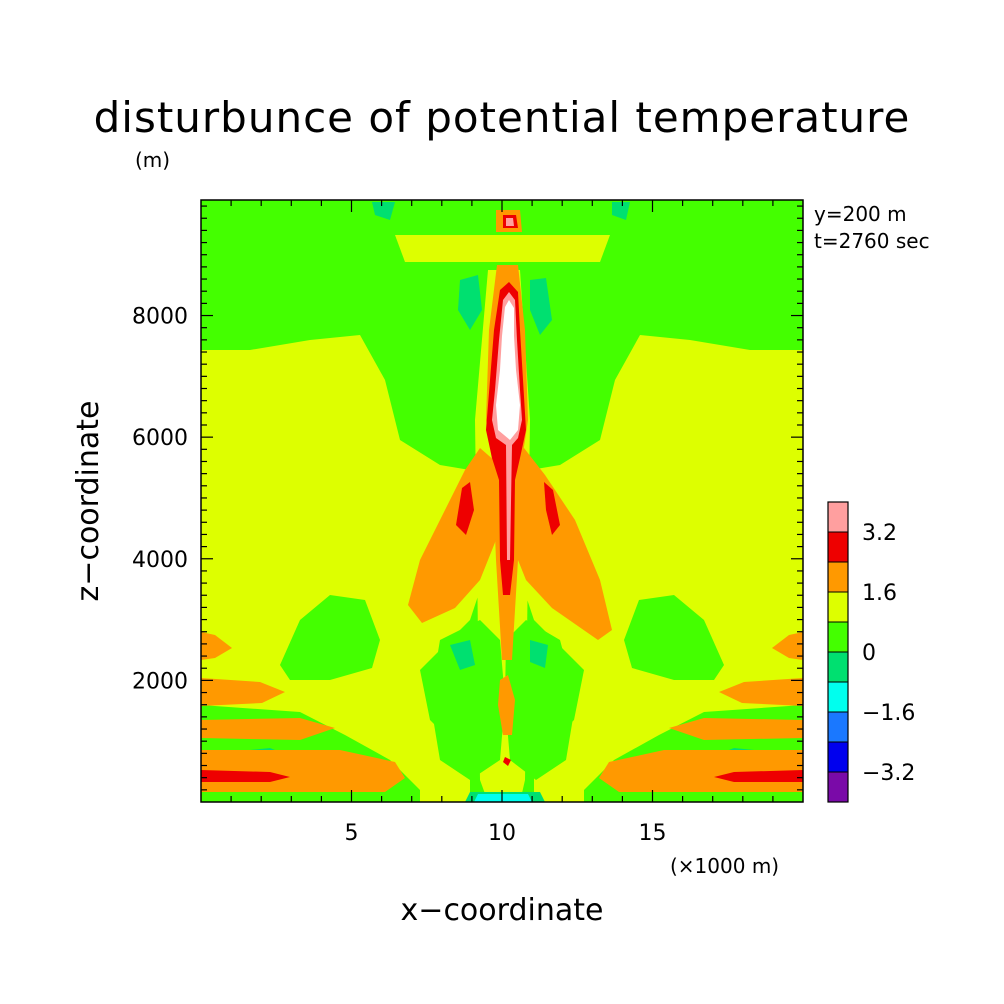  Describe the element at coordinates (160, 438) in the screenshot. I see `y-tick-label: 6000` at that location.